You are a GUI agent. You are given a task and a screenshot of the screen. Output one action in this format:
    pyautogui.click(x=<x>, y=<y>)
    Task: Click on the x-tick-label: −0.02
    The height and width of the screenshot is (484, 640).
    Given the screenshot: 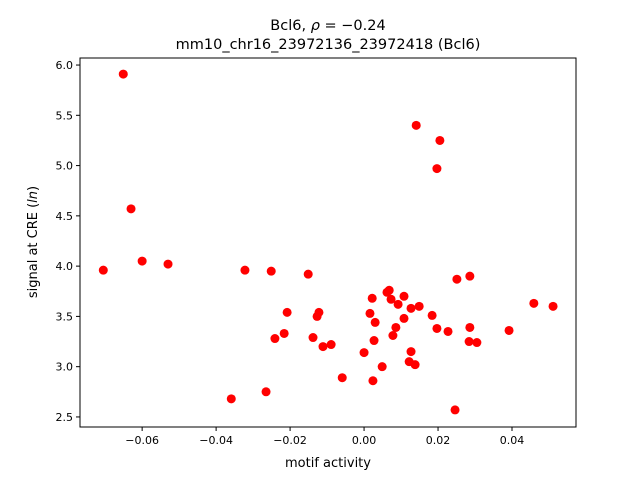 What is the action you would take?
    pyautogui.click(x=290, y=440)
    